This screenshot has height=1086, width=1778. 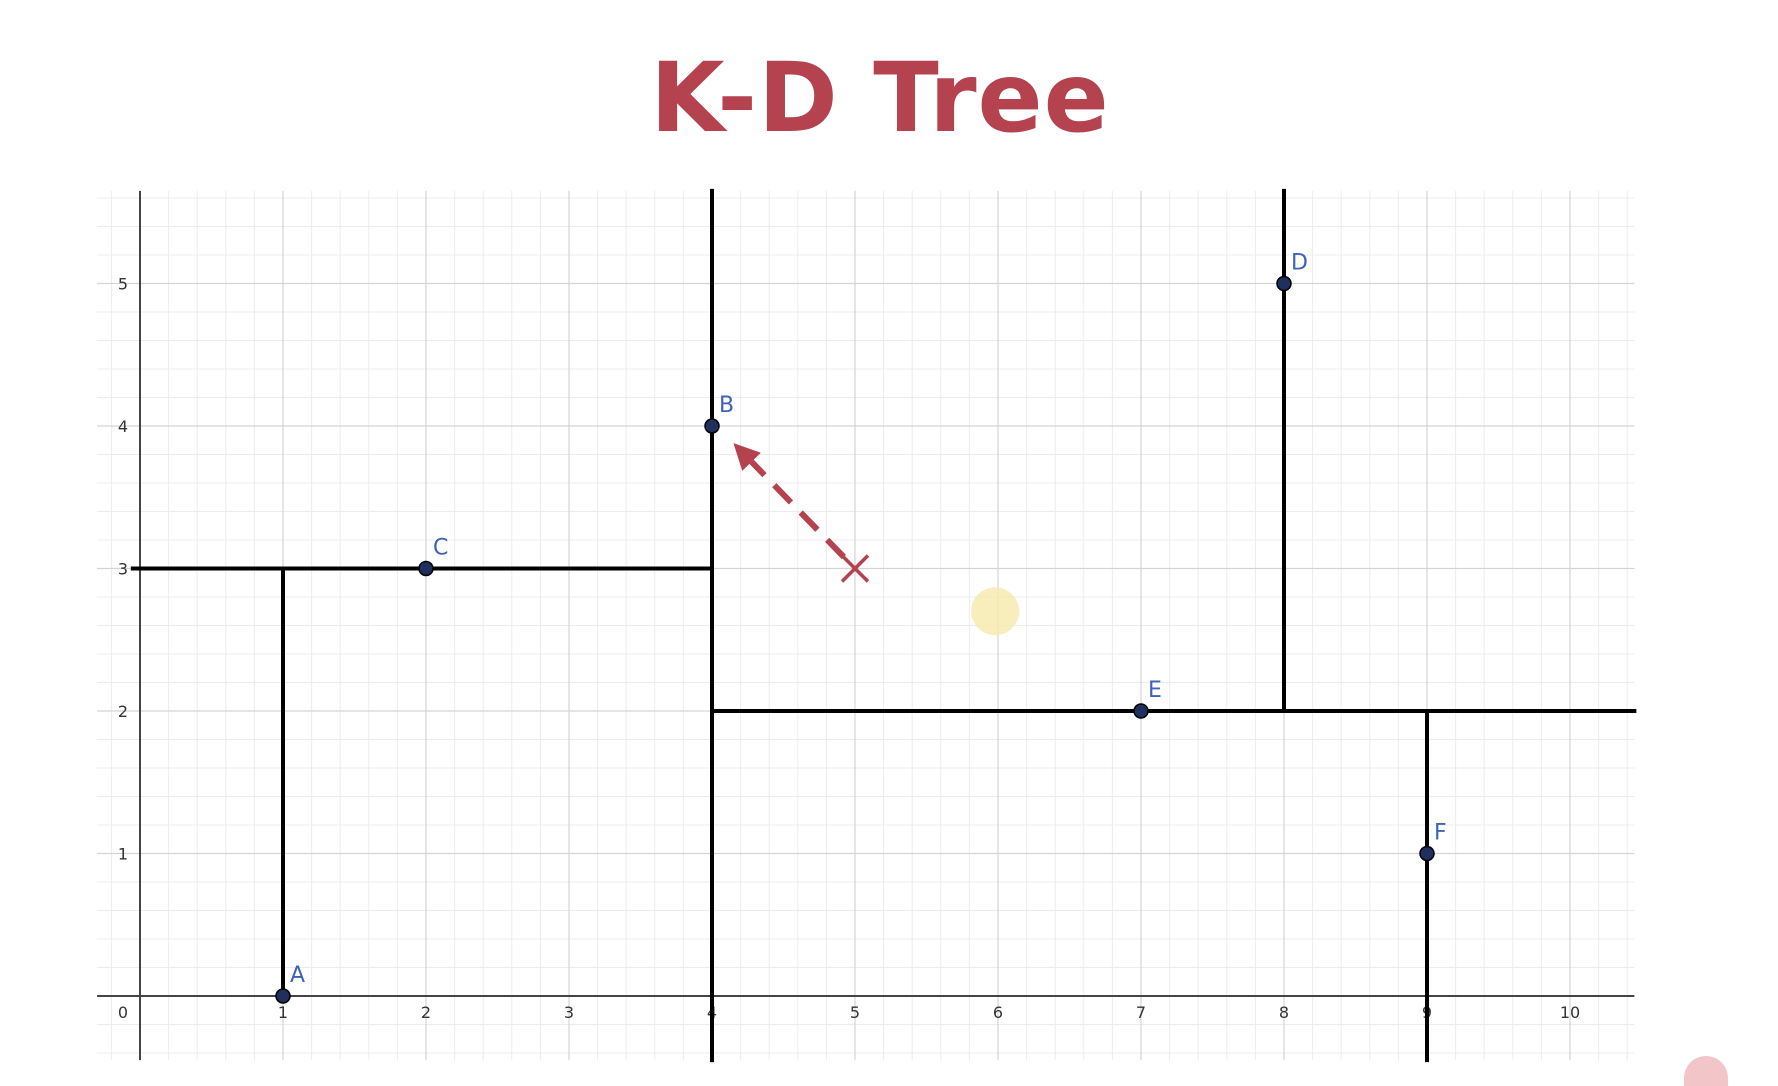 What do you see at coordinates (440, 548) in the screenshot?
I see `point-label: C` at bounding box center [440, 548].